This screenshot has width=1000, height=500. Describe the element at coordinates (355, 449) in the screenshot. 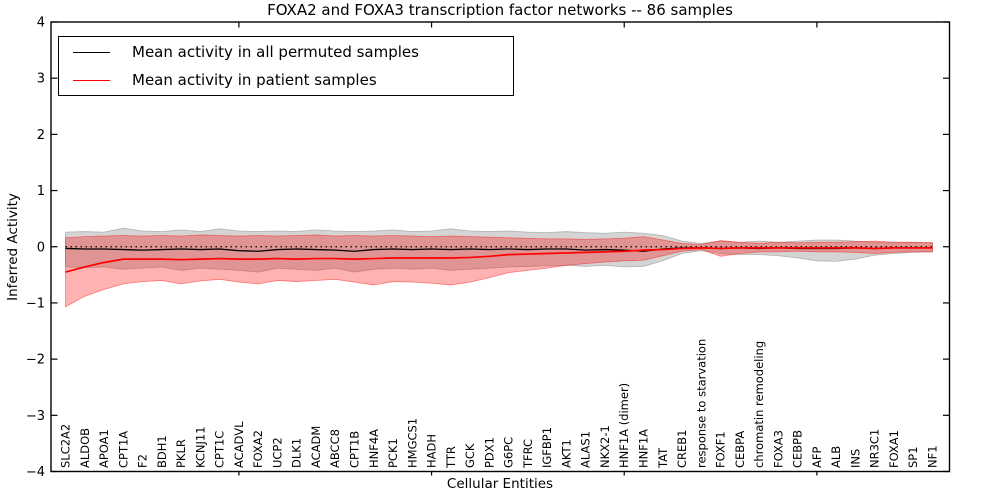

I see `x-tick-label: CPT1B` at that location.